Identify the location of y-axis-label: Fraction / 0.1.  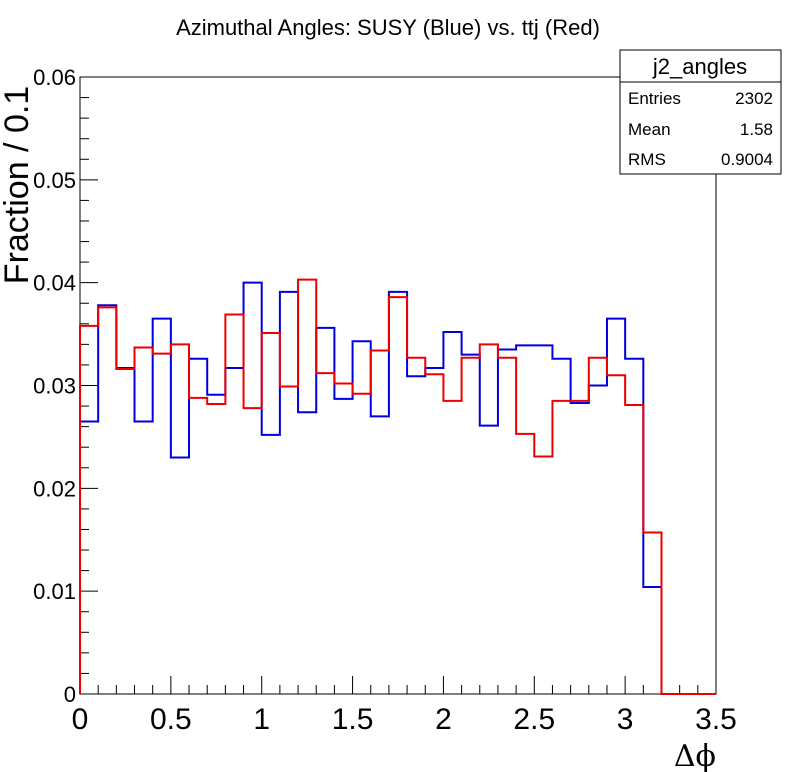
(18, 185).